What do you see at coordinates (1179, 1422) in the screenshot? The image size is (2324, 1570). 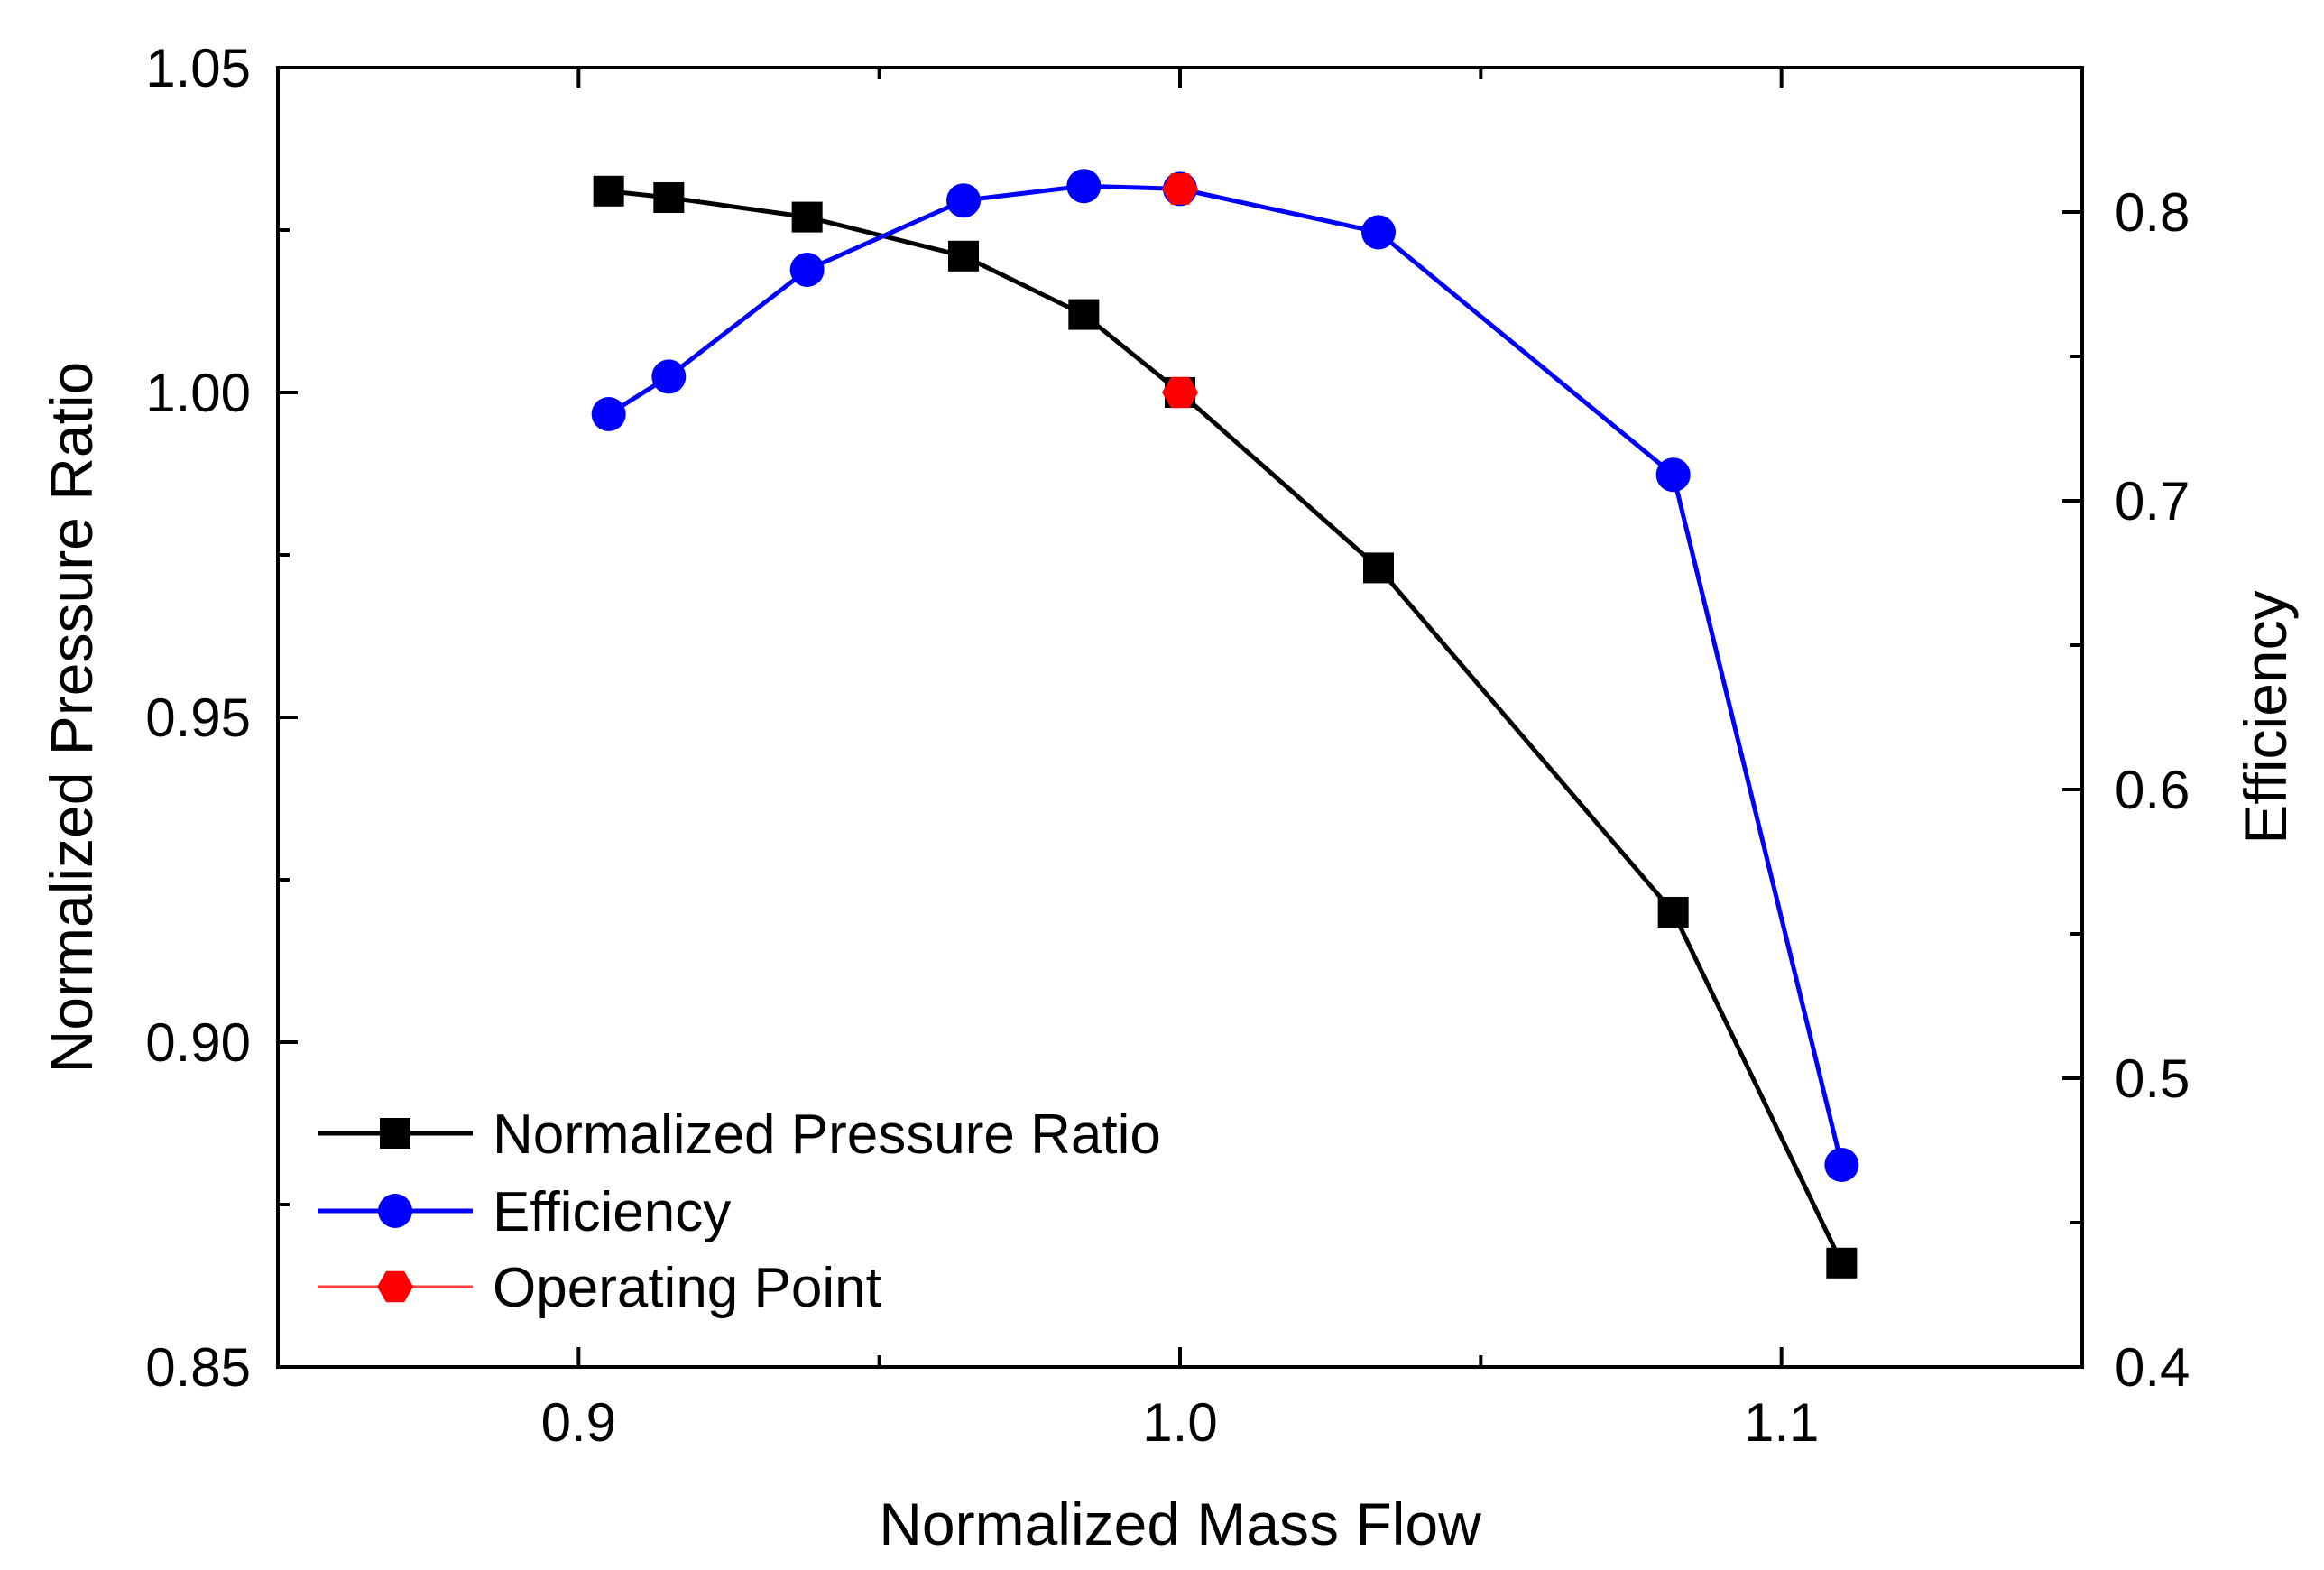 I see `x-tick-label: 1.0` at bounding box center [1179, 1422].